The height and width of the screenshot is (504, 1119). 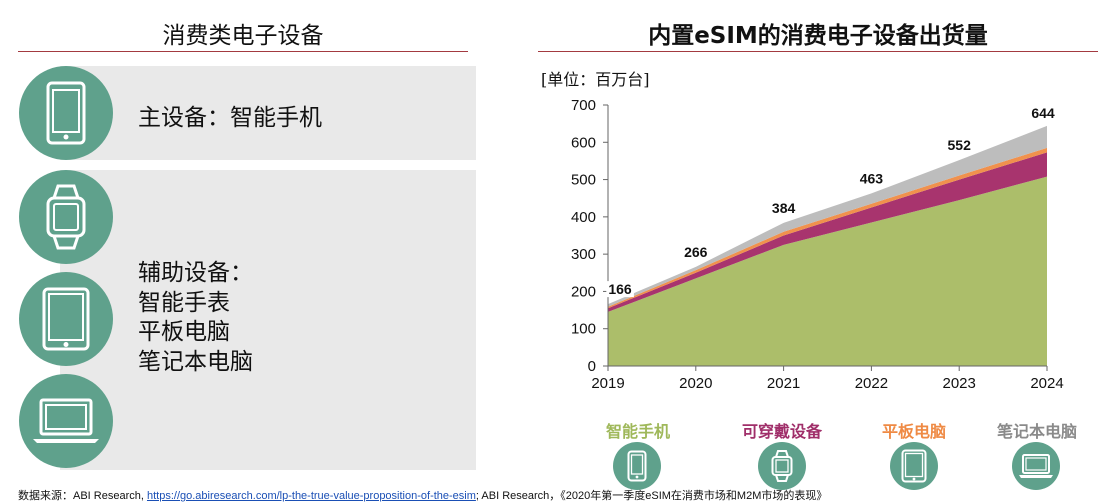 I want to click on y-tick-label: 100, so click(x=583, y=329).